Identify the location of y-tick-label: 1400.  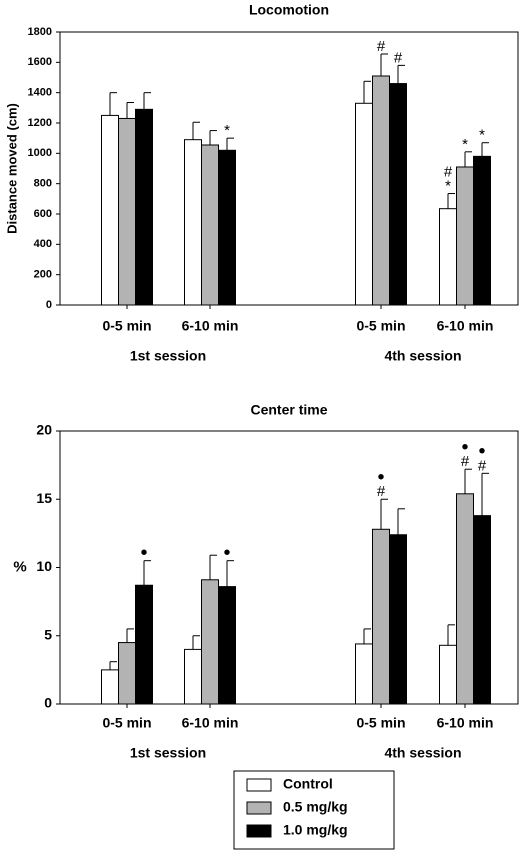
(40, 93).